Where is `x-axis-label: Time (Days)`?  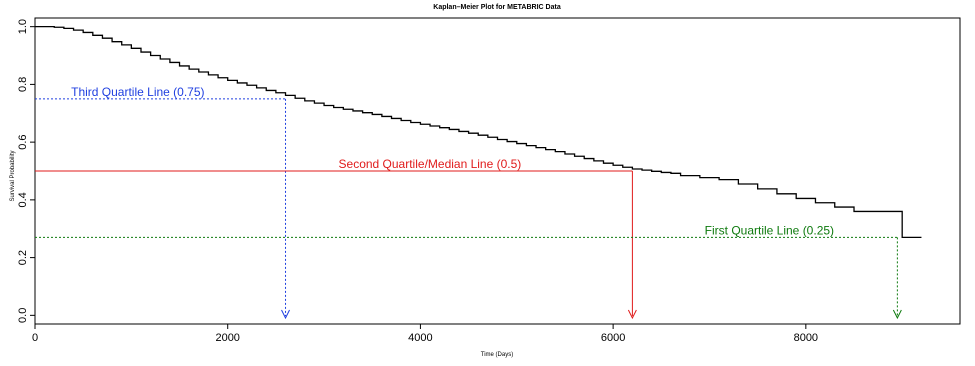
x-axis-label: Time (Days) is located at coordinates (497, 355).